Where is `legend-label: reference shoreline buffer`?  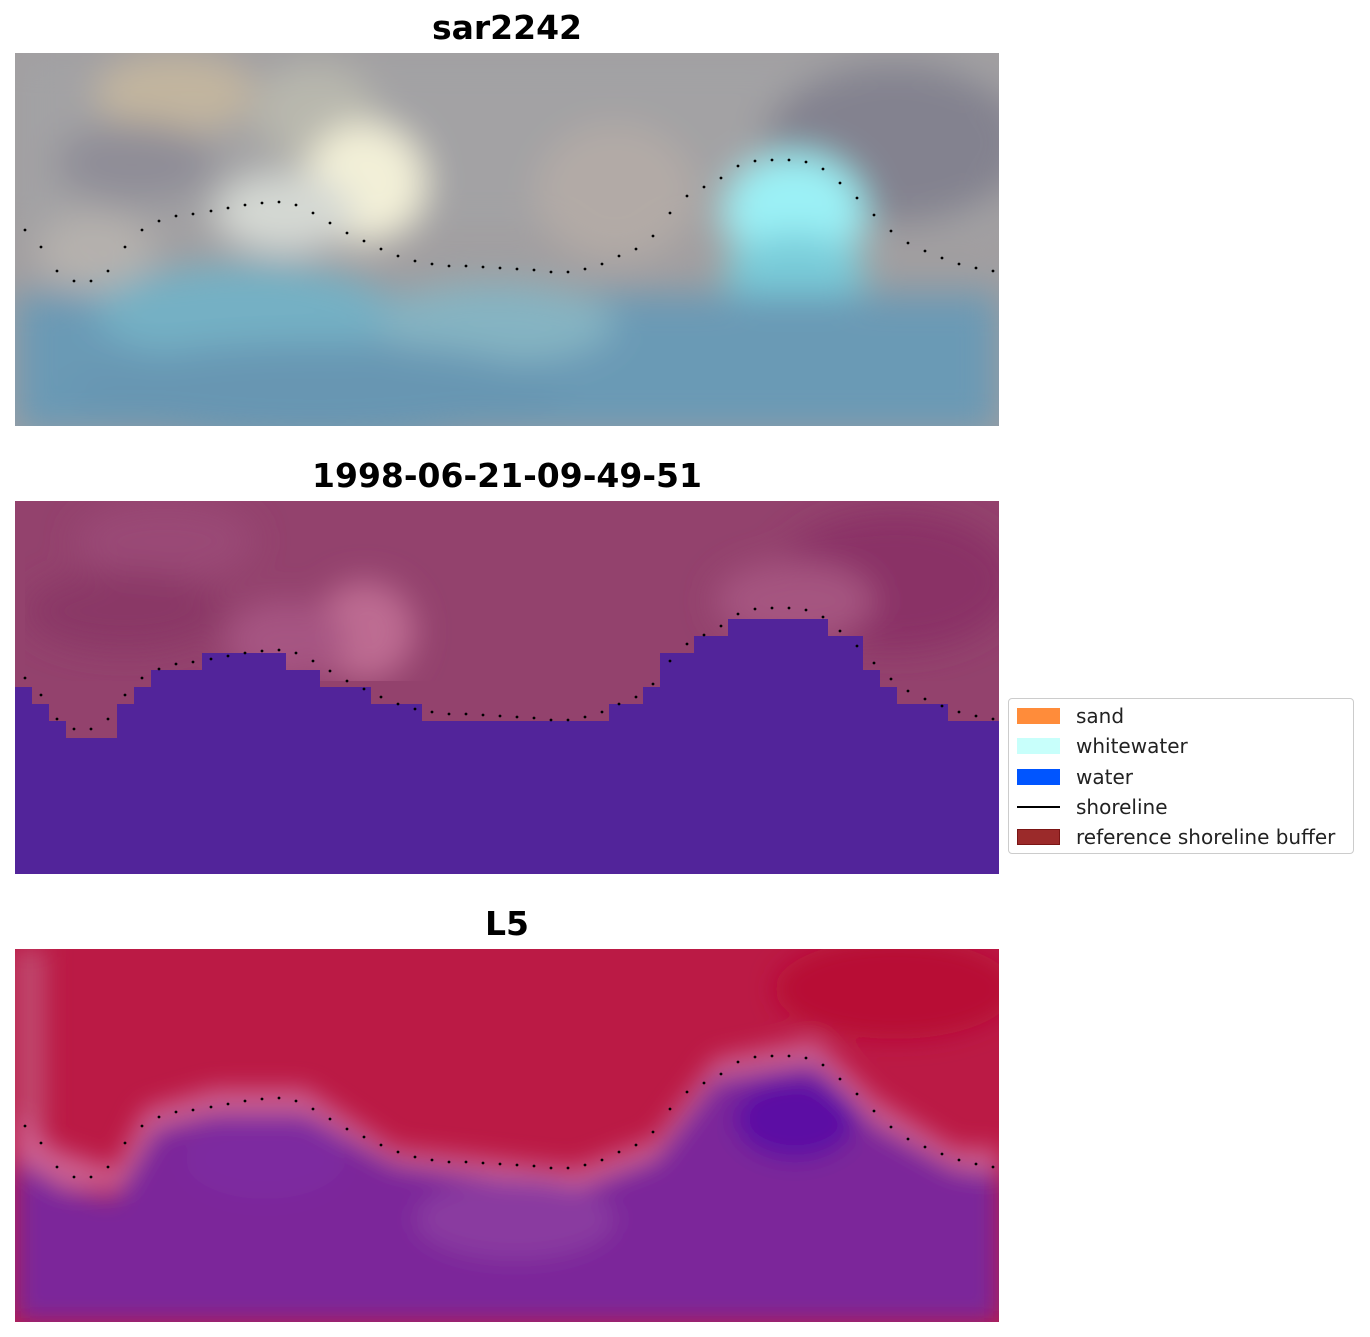 legend-label: reference shoreline buffer is located at coordinates (1206, 837).